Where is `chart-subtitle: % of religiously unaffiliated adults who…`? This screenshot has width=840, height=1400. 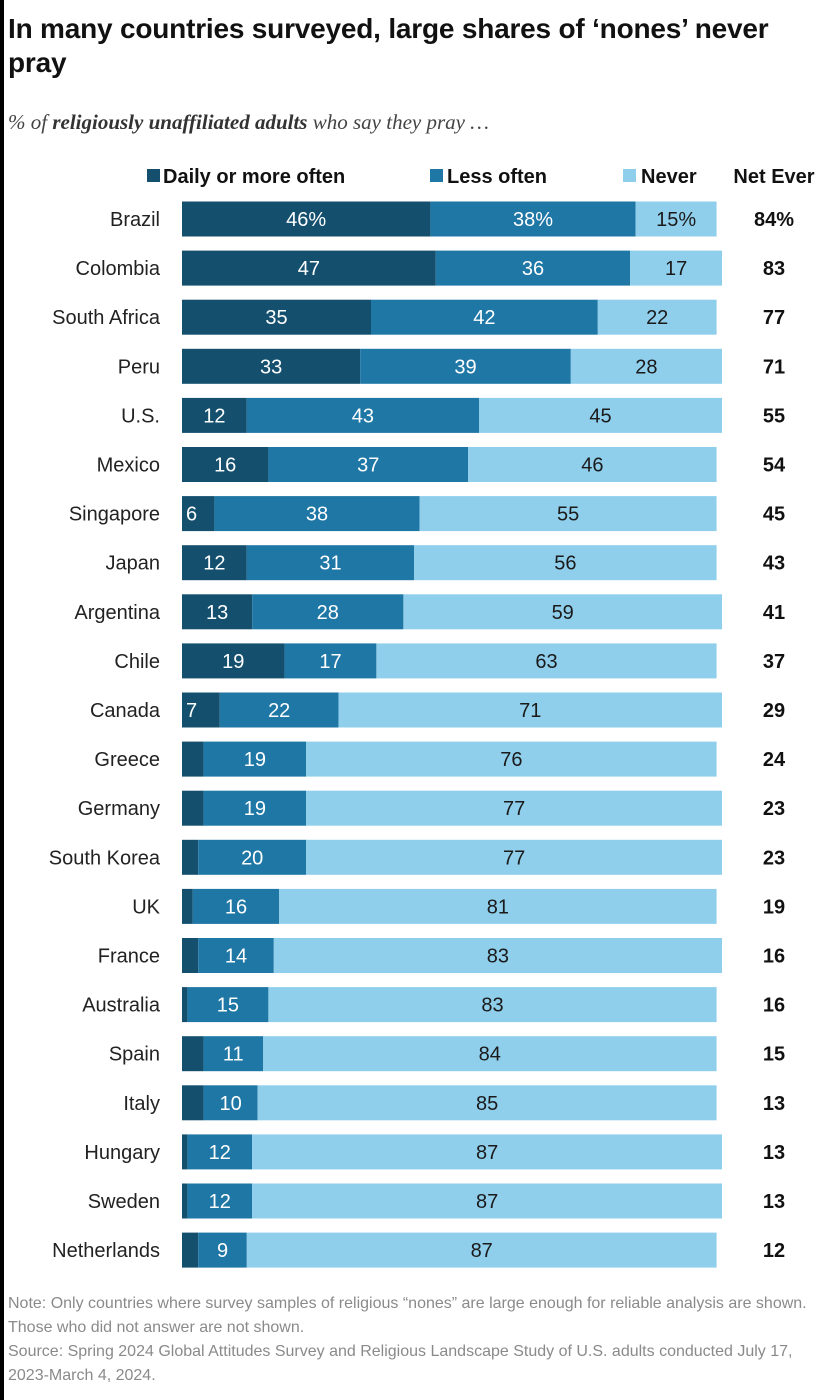
chart-subtitle: % of religiously unaffiliated adults who… is located at coordinates (248, 122).